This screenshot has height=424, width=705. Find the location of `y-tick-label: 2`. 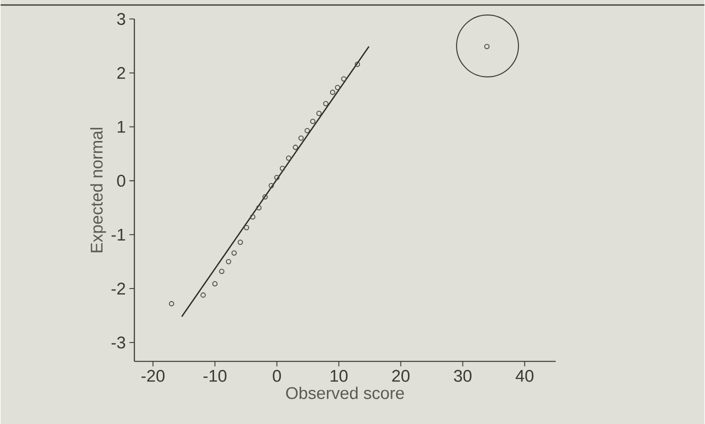

y-tick-label: 2 is located at coordinates (121, 72).